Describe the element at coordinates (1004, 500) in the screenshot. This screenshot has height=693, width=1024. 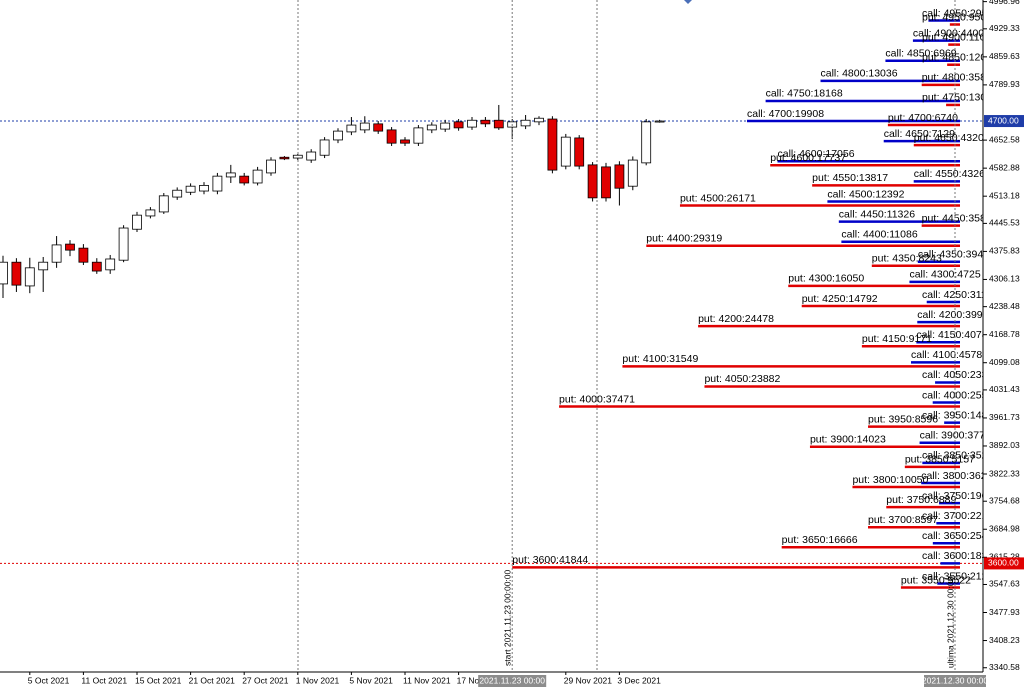
I see `y-tick-label: 3754.68` at that location.